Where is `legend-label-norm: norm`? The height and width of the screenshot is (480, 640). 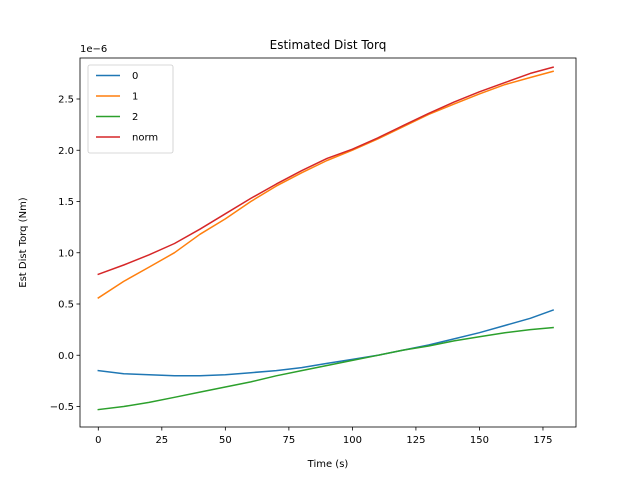 legend-label-norm: norm is located at coordinates (145, 138).